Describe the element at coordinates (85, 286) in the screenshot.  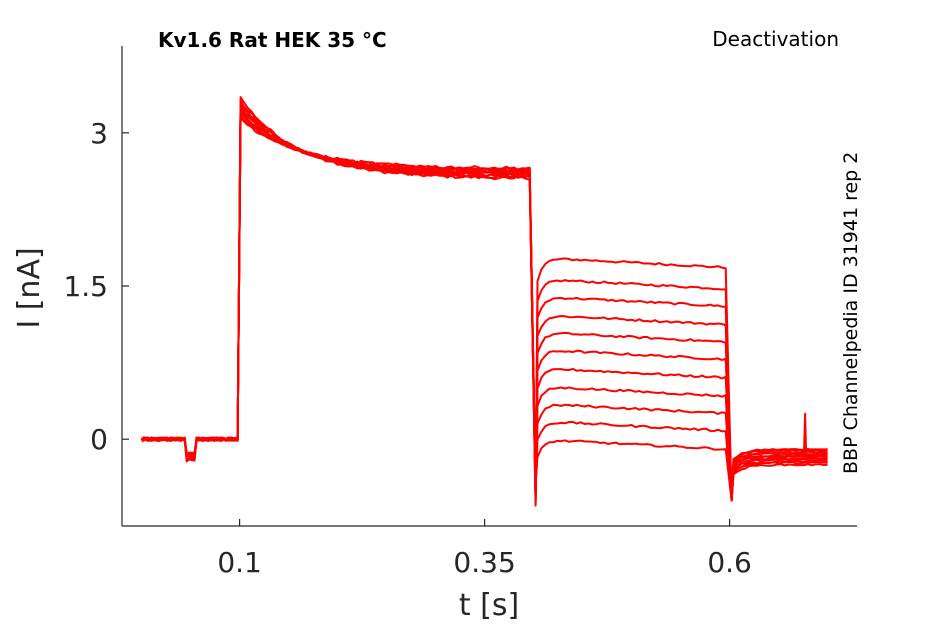
I see `y-tick-label: 1.5` at that location.